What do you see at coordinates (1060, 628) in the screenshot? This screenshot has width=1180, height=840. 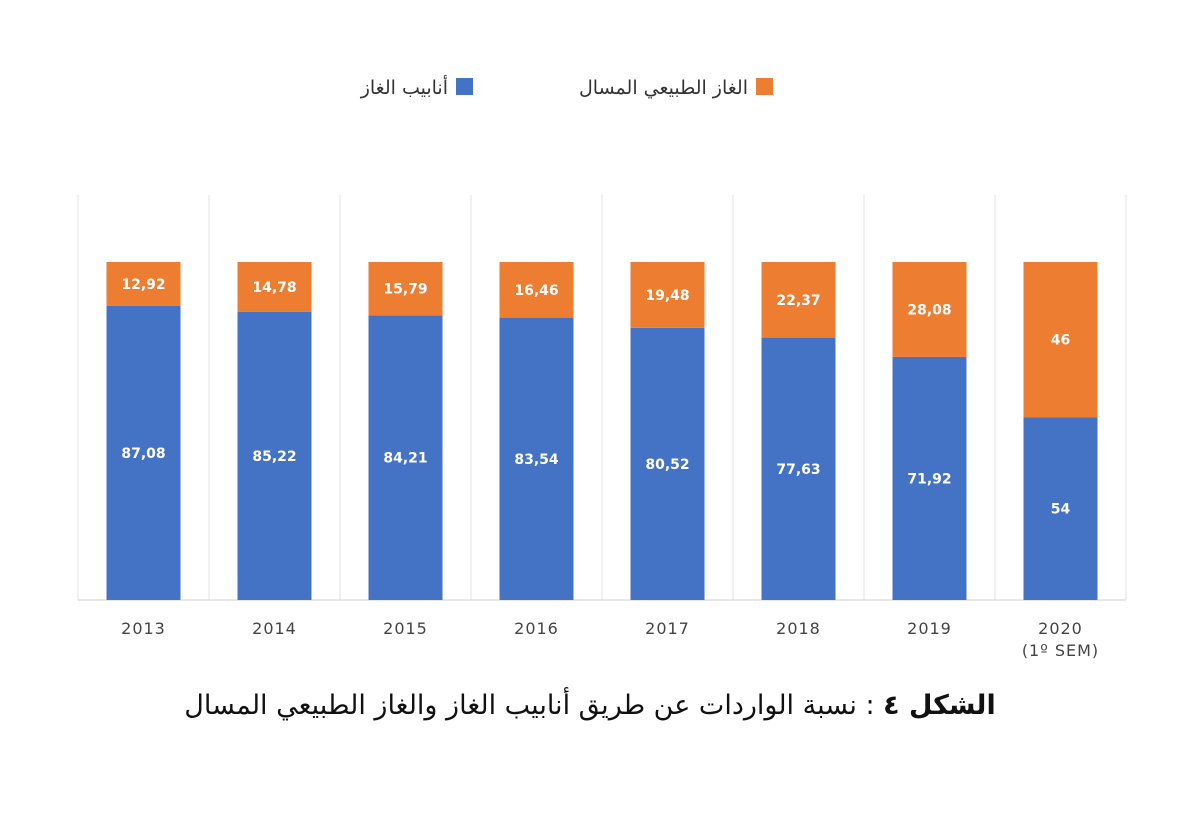 I see `x-tick-label: 2020` at bounding box center [1060, 628].